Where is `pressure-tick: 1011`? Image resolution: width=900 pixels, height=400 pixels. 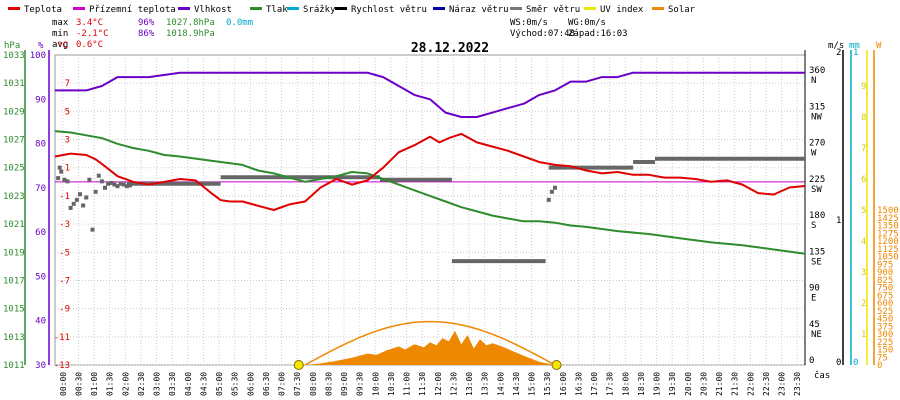
pressure-tick: 1011 is located at coordinates (14, 366).